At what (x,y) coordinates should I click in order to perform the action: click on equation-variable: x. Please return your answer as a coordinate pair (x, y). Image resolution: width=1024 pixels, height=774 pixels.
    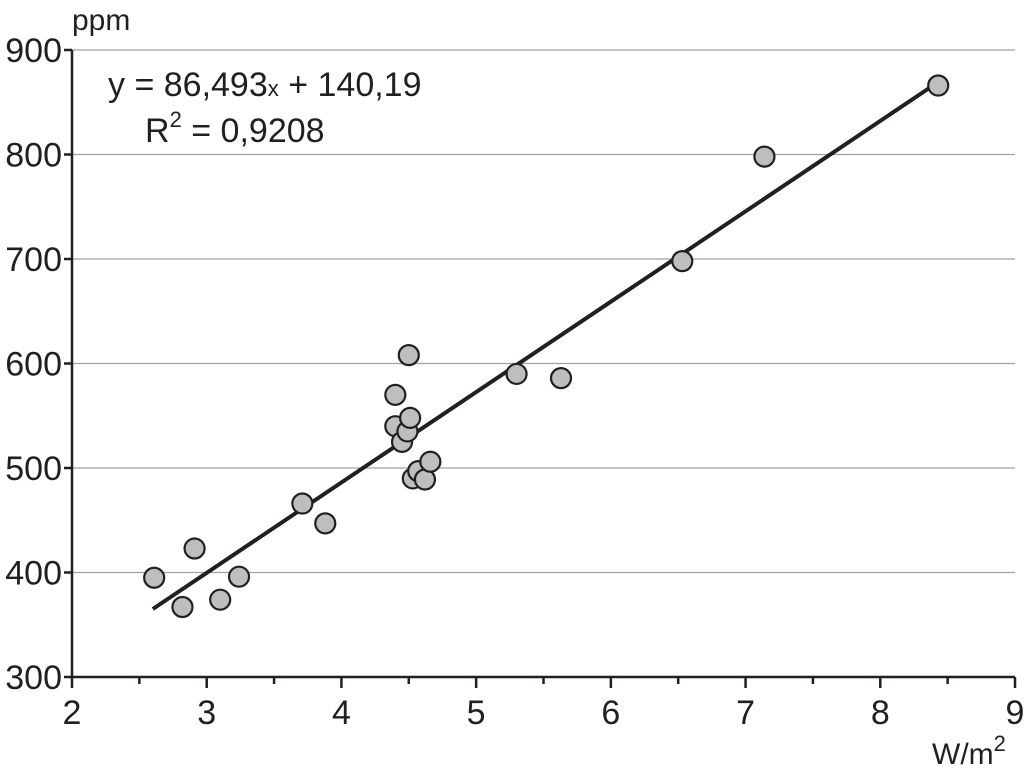
    Looking at the image, I should click on (273, 88).